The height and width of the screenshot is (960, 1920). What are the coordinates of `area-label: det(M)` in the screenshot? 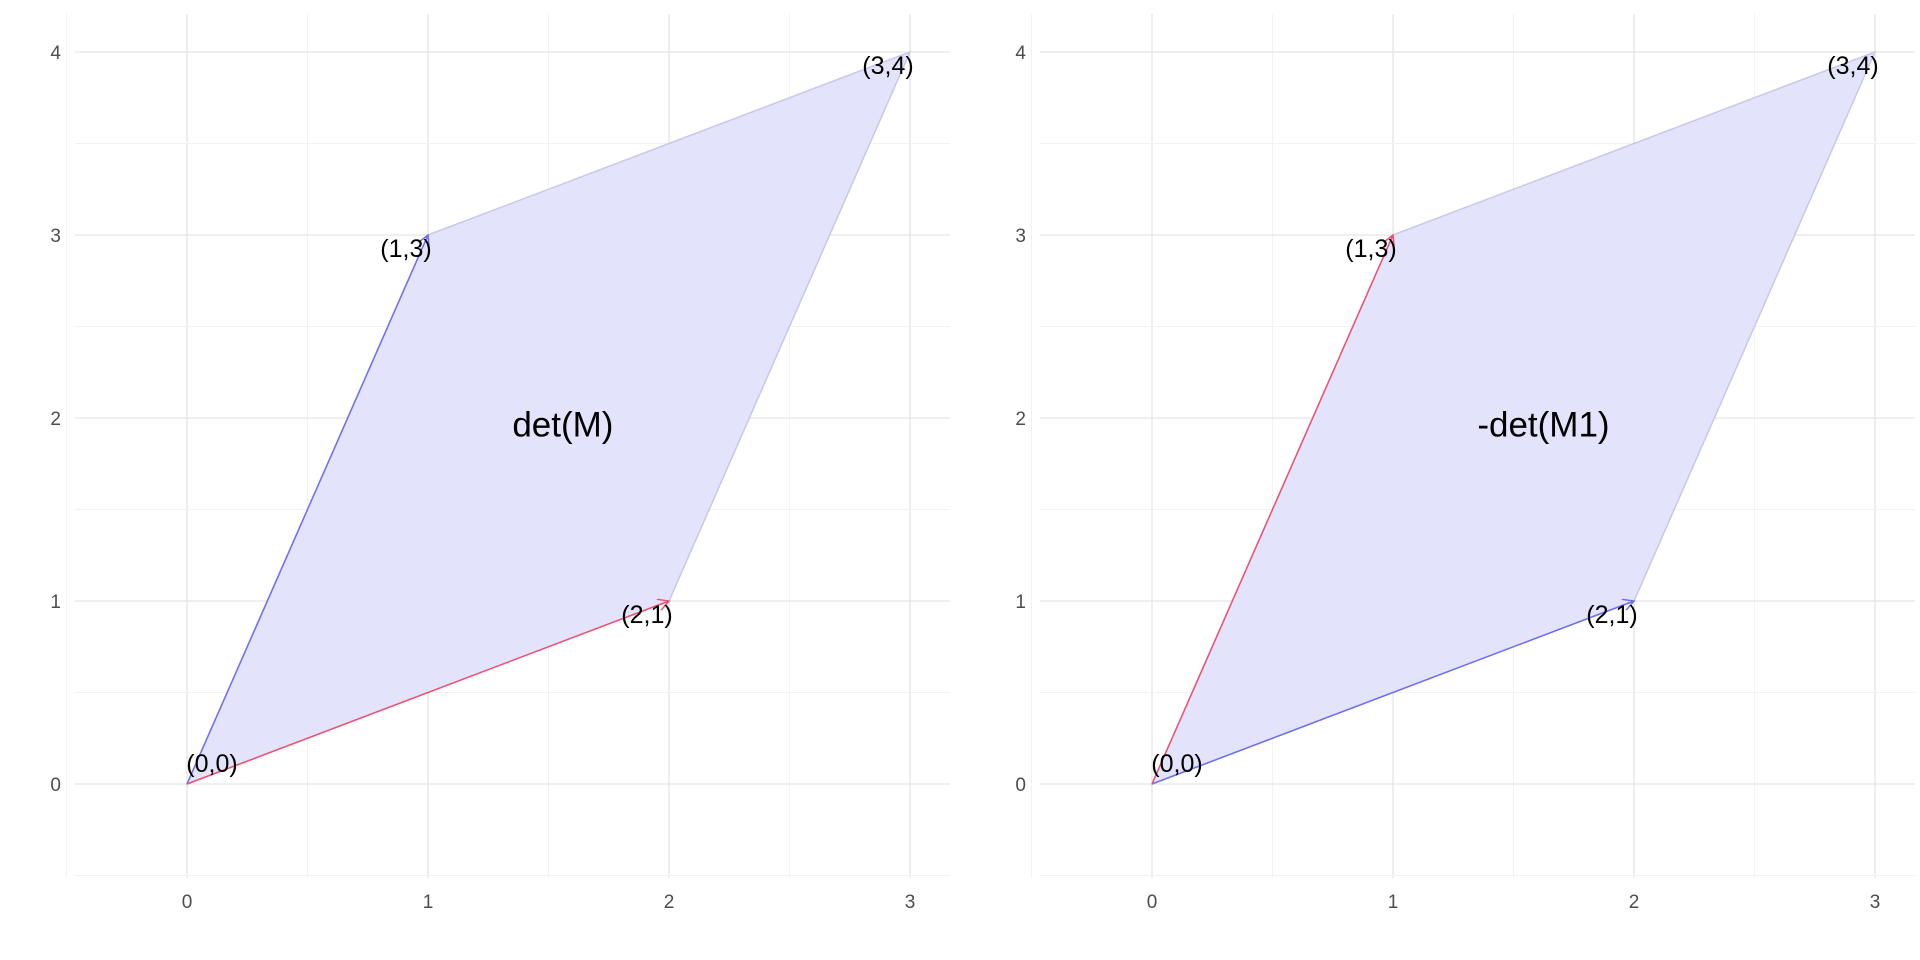 It's located at (562, 424).